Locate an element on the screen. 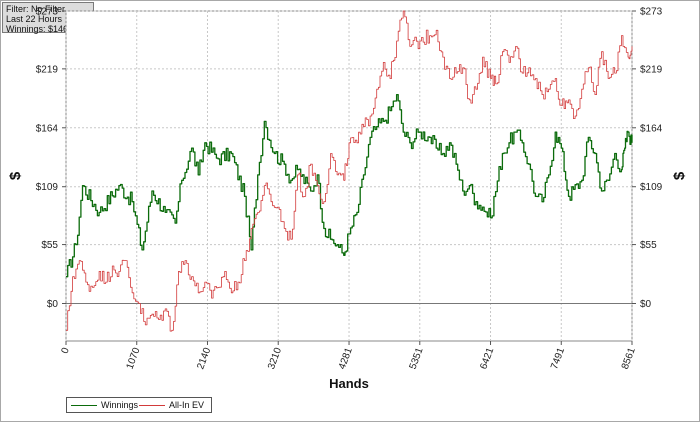  x-tick-label: 5351 is located at coordinates (417, 358).